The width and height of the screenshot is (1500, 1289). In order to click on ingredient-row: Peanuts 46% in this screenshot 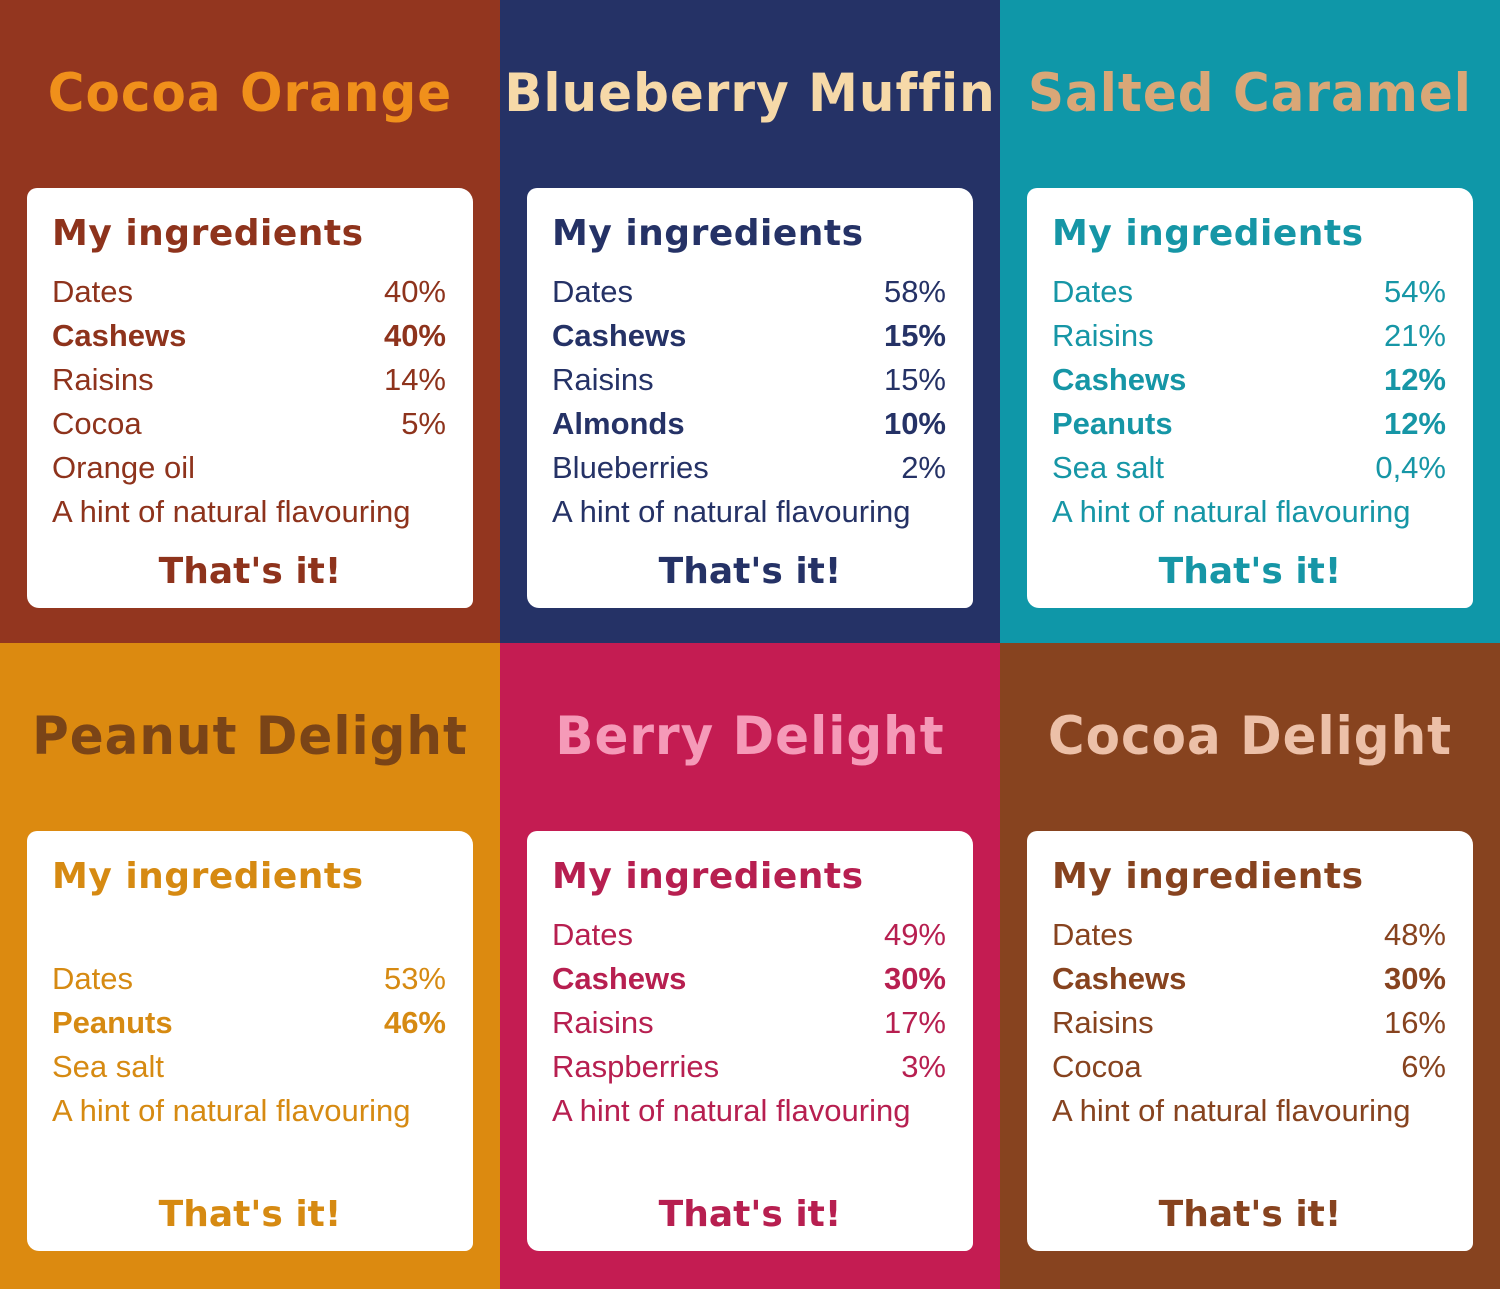, I will do `click(249, 1023)`.